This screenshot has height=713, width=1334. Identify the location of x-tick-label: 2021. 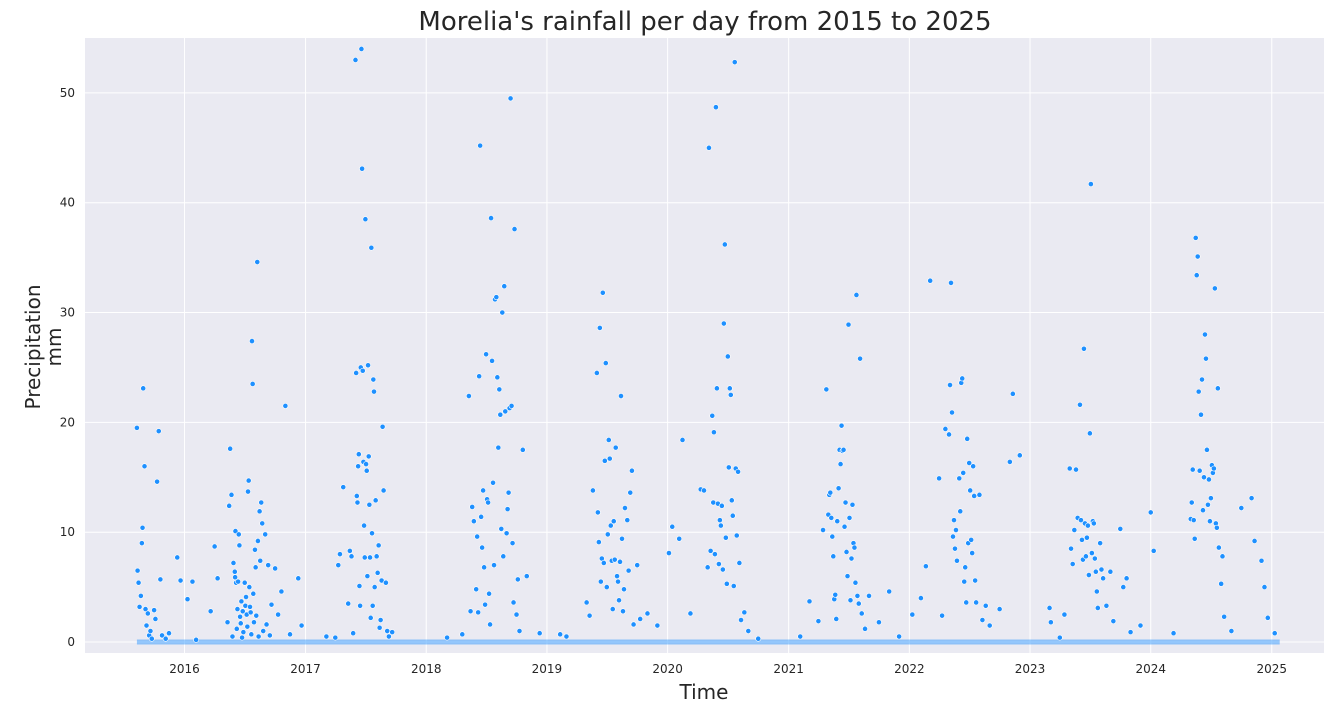
(788, 669).